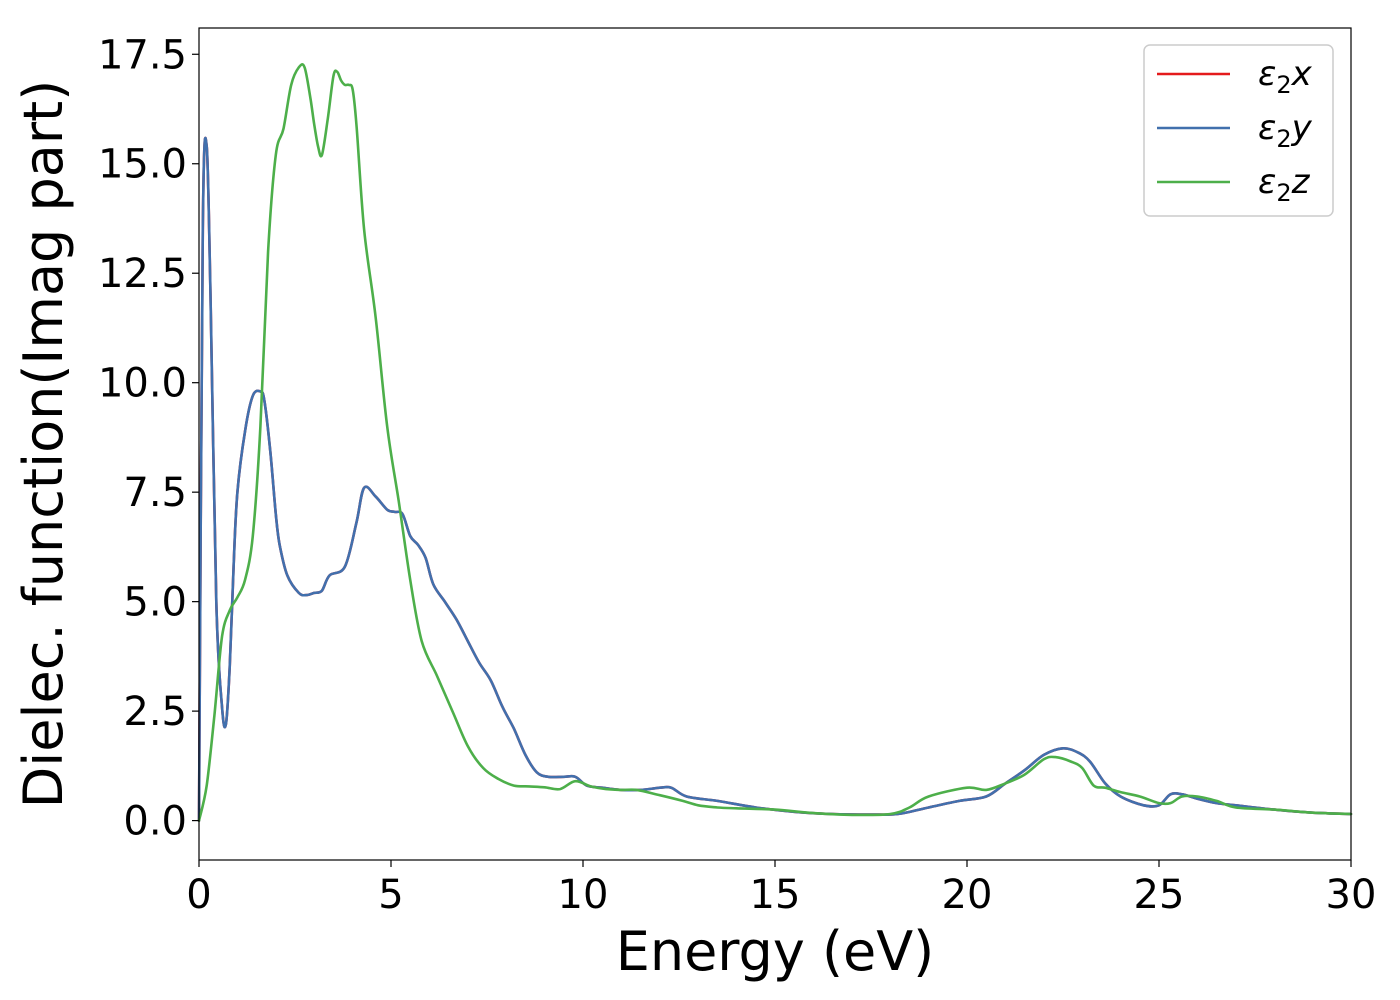 The width and height of the screenshot is (1400, 1000). I want to click on y-tick-label: 5.0, so click(155, 603).